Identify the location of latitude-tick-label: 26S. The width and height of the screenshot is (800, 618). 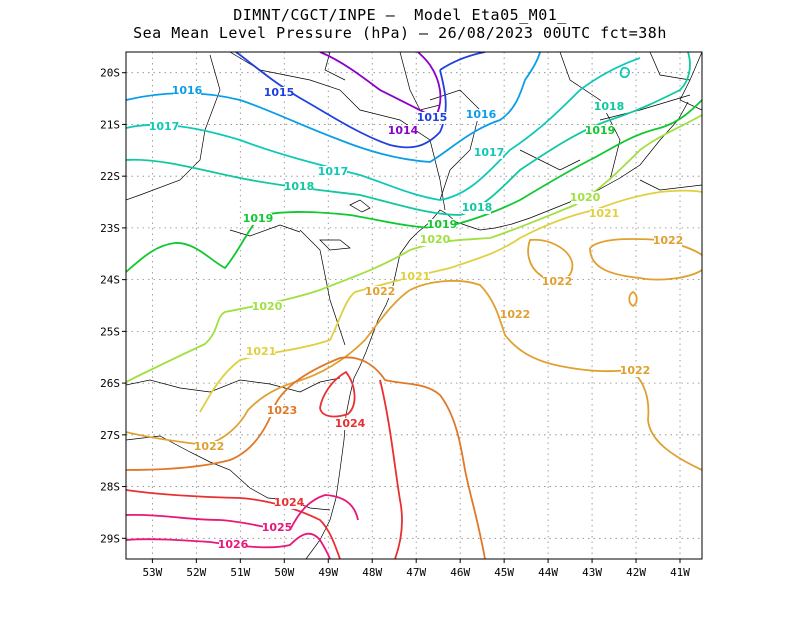
(110, 383).